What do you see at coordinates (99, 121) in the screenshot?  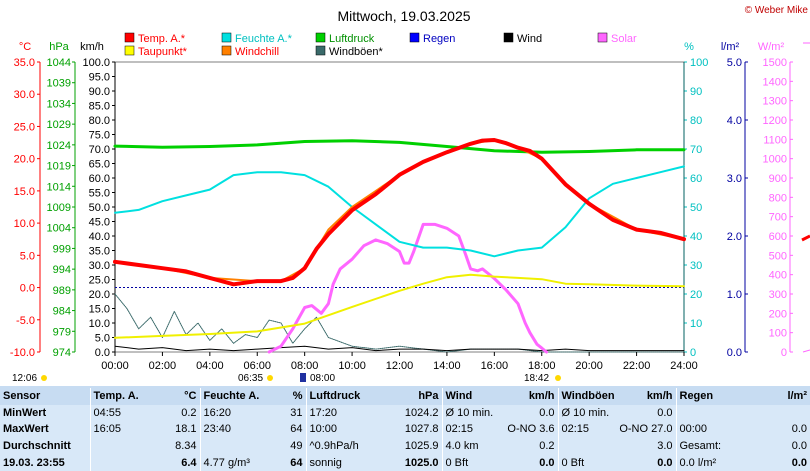 I see `wind-tick-label: 80.0` at bounding box center [99, 121].